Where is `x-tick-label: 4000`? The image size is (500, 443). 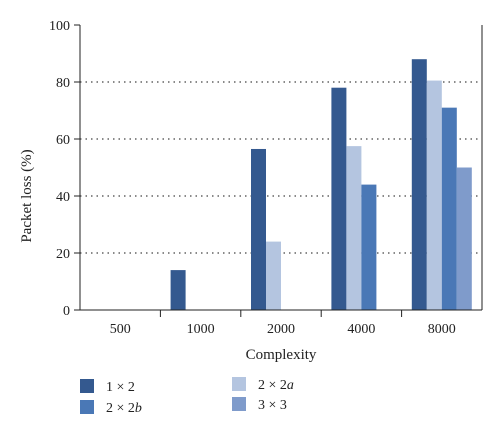 x-tick-label: 4000 is located at coordinates (361, 329).